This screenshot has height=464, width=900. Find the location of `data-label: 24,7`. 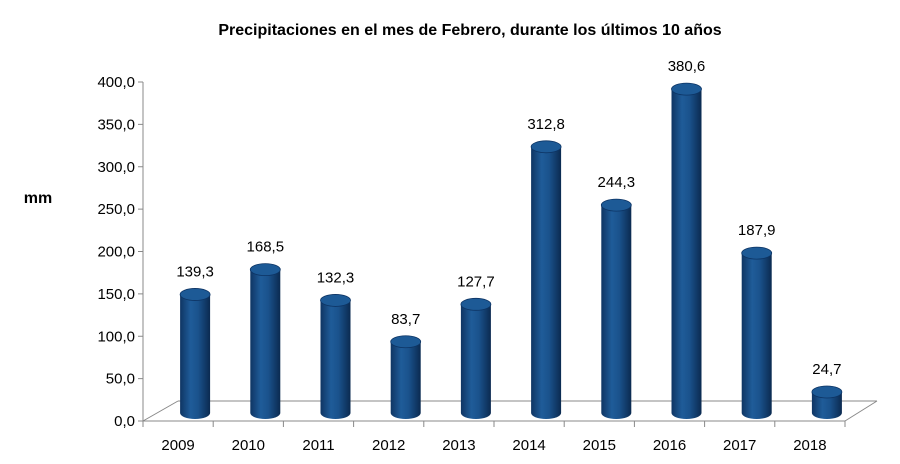

data-label: 24,7 is located at coordinates (826, 369).